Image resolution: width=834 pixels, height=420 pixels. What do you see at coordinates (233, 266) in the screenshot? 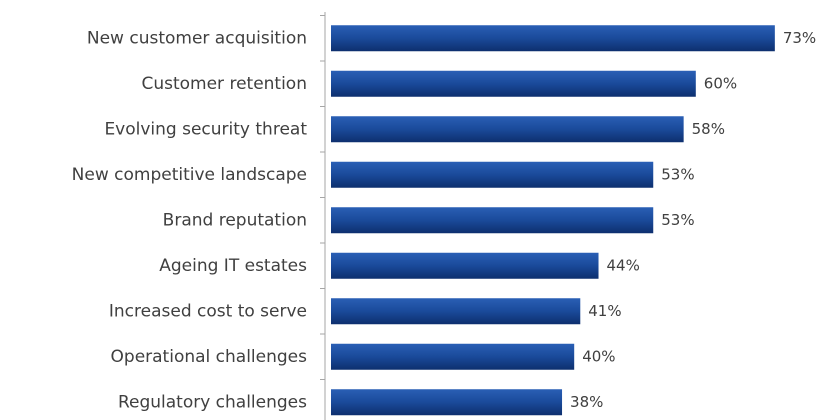
I see `y-tick-label: Ageing IT estates` at bounding box center [233, 266].